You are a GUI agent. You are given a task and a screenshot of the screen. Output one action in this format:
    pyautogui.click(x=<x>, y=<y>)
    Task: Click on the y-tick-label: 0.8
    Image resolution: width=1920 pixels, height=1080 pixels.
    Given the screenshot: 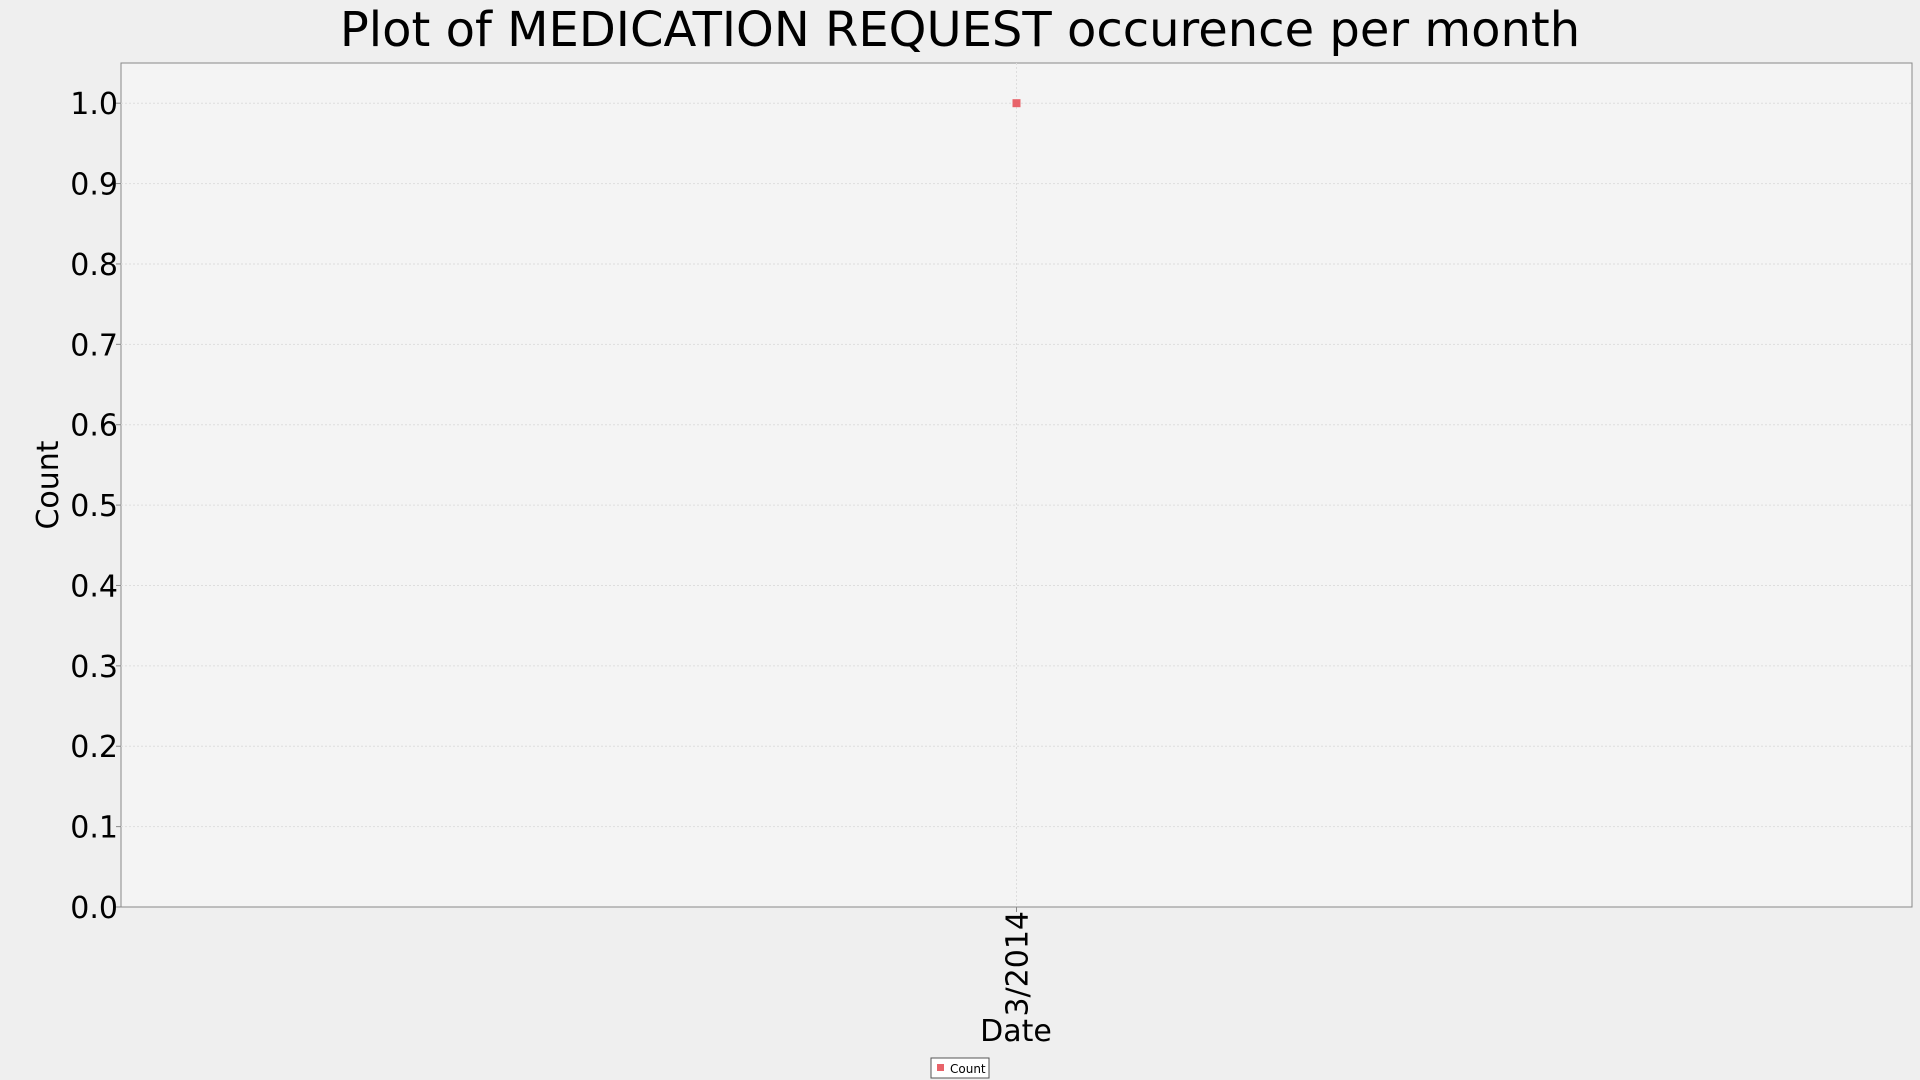 What is the action you would take?
    pyautogui.click(x=94, y=265)
    